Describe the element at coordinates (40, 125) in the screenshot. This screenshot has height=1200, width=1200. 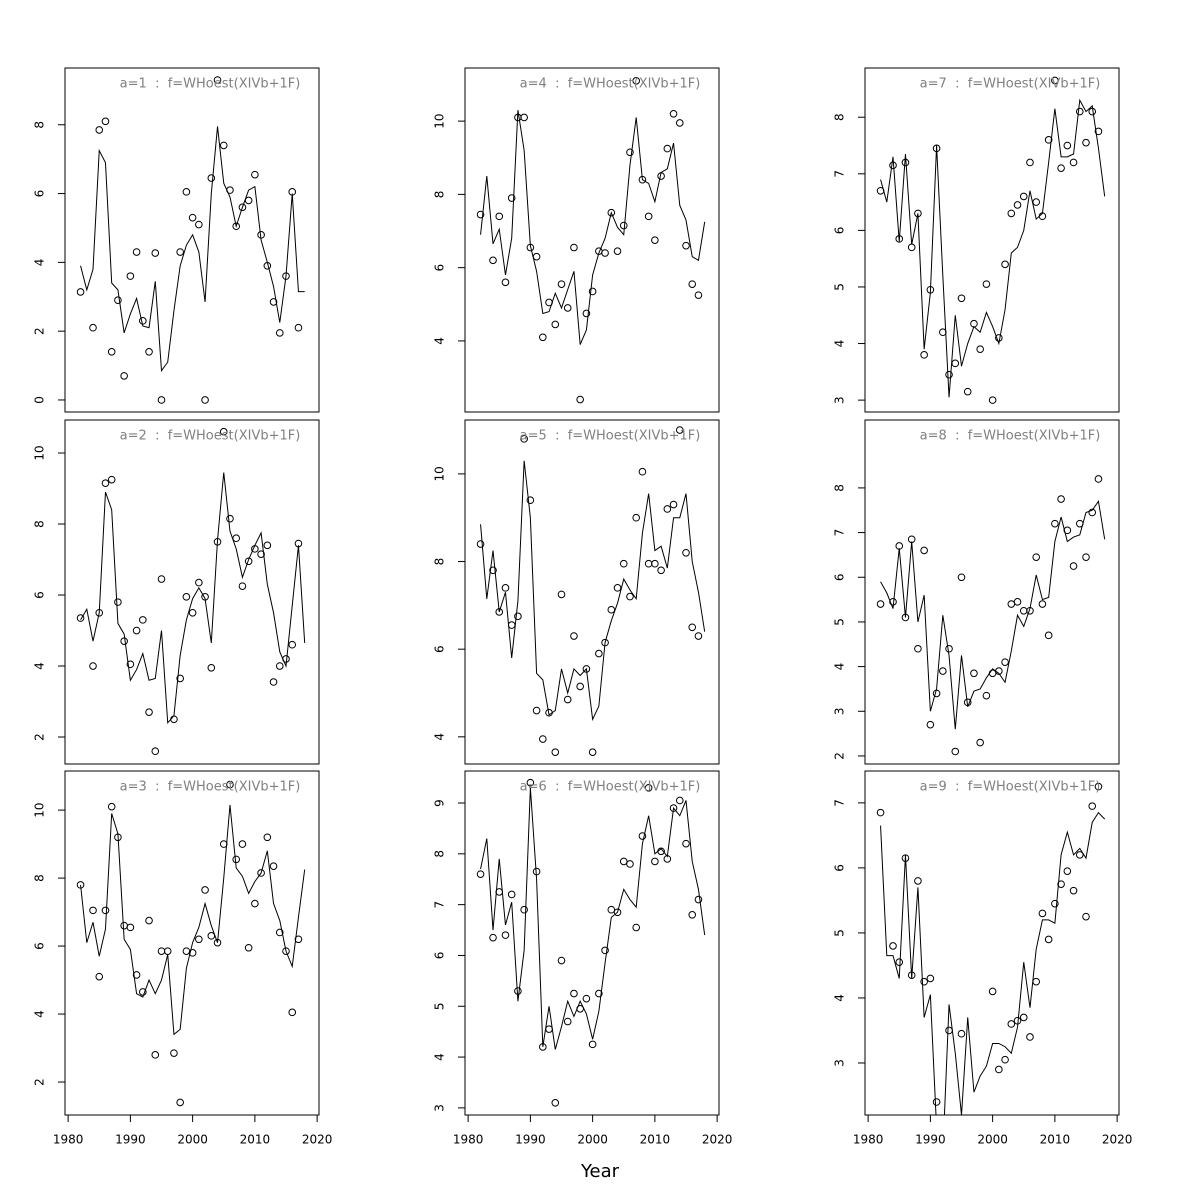
I see `y-tick-label: 8` at that location.